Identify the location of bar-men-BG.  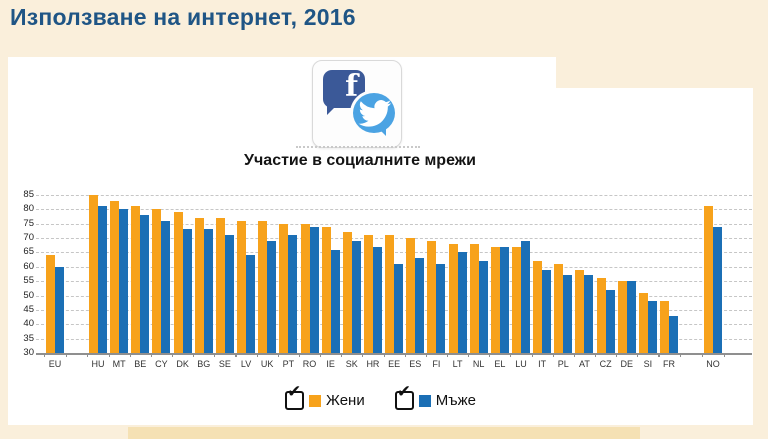
(208, 291).